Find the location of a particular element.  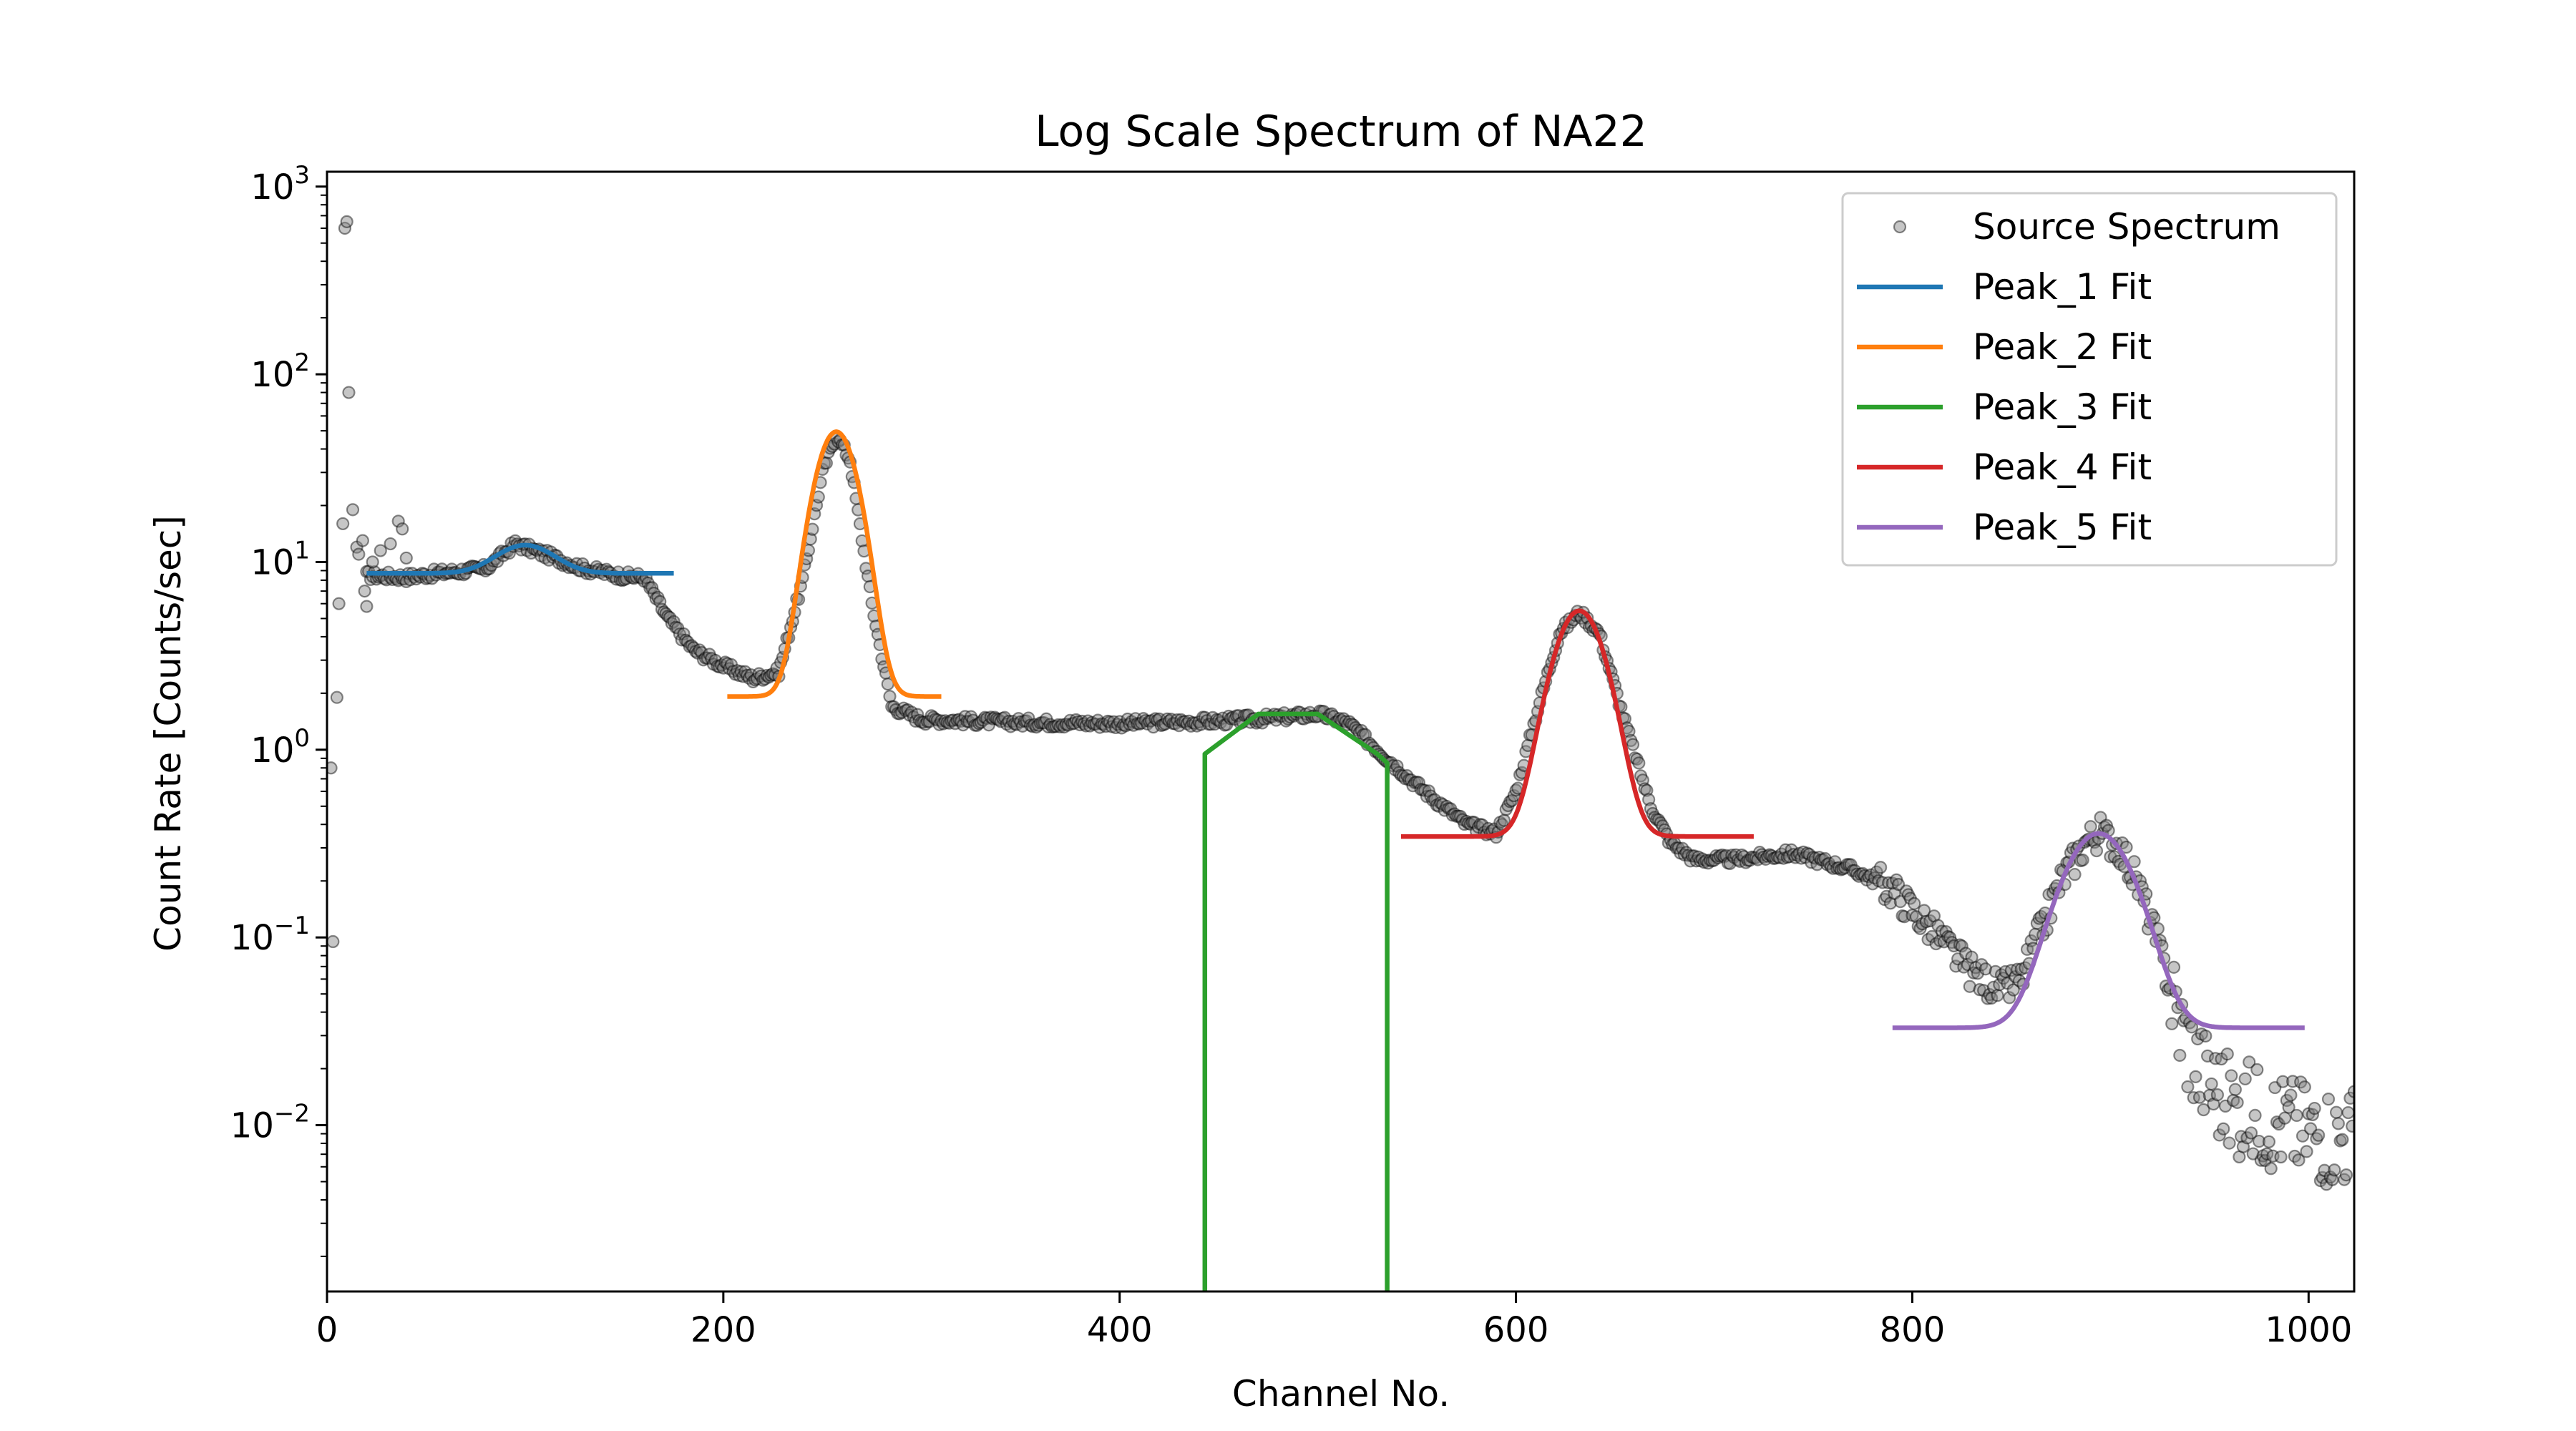

x-axis-label: Channel No. is located at coordinates (1341, 1394).